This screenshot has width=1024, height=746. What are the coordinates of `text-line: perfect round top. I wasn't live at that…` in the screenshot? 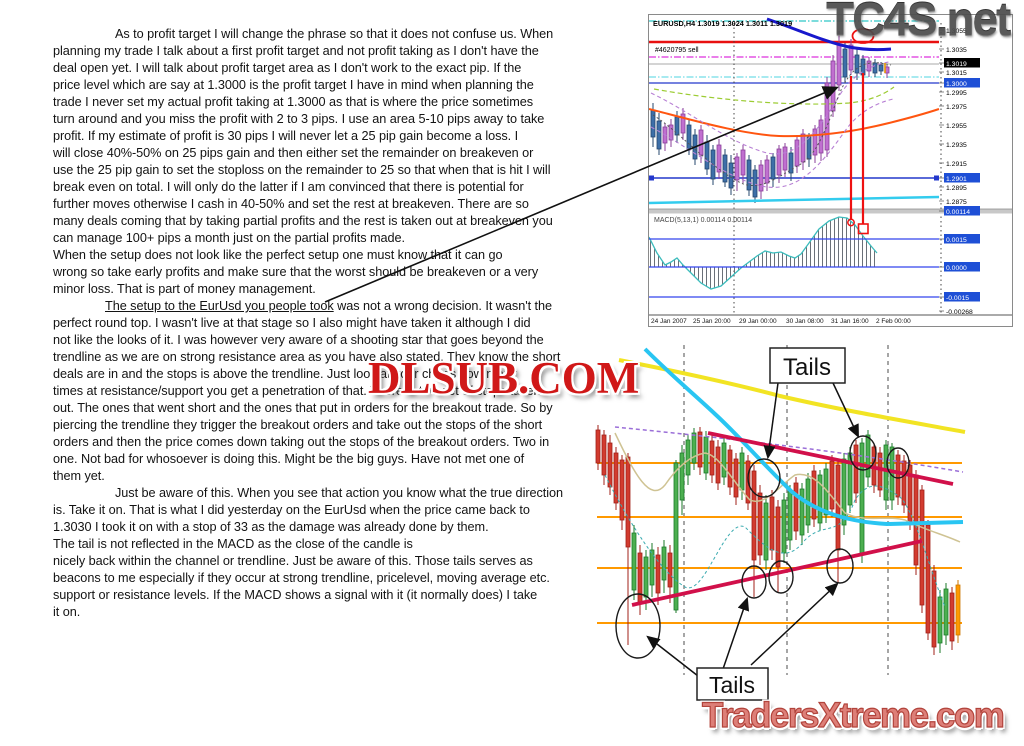 It's located at (292, 323).